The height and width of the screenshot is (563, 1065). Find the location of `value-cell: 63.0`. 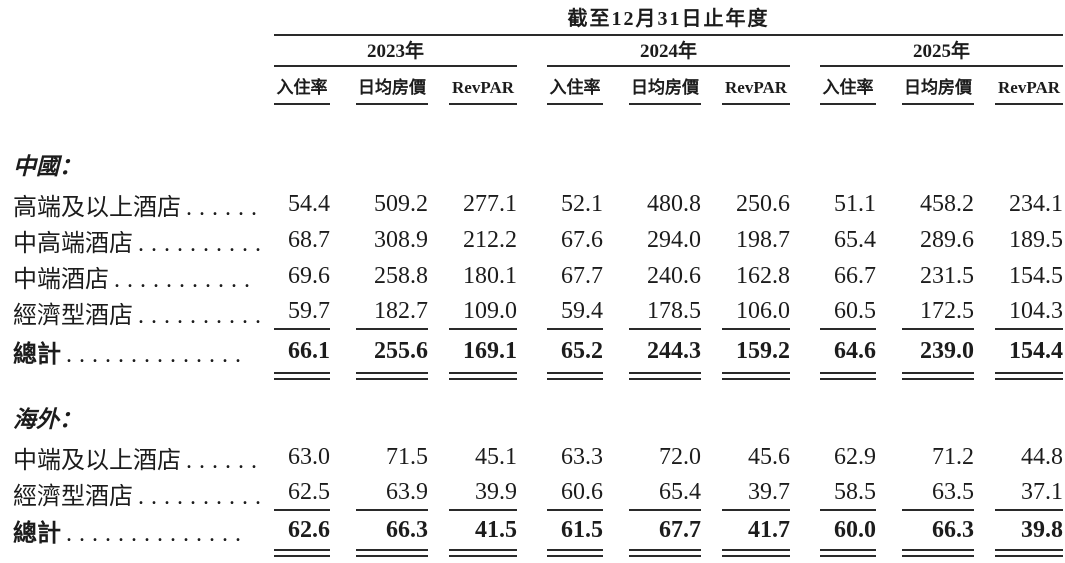

value-cell: 63.0 is located at coordinates (309, 456).